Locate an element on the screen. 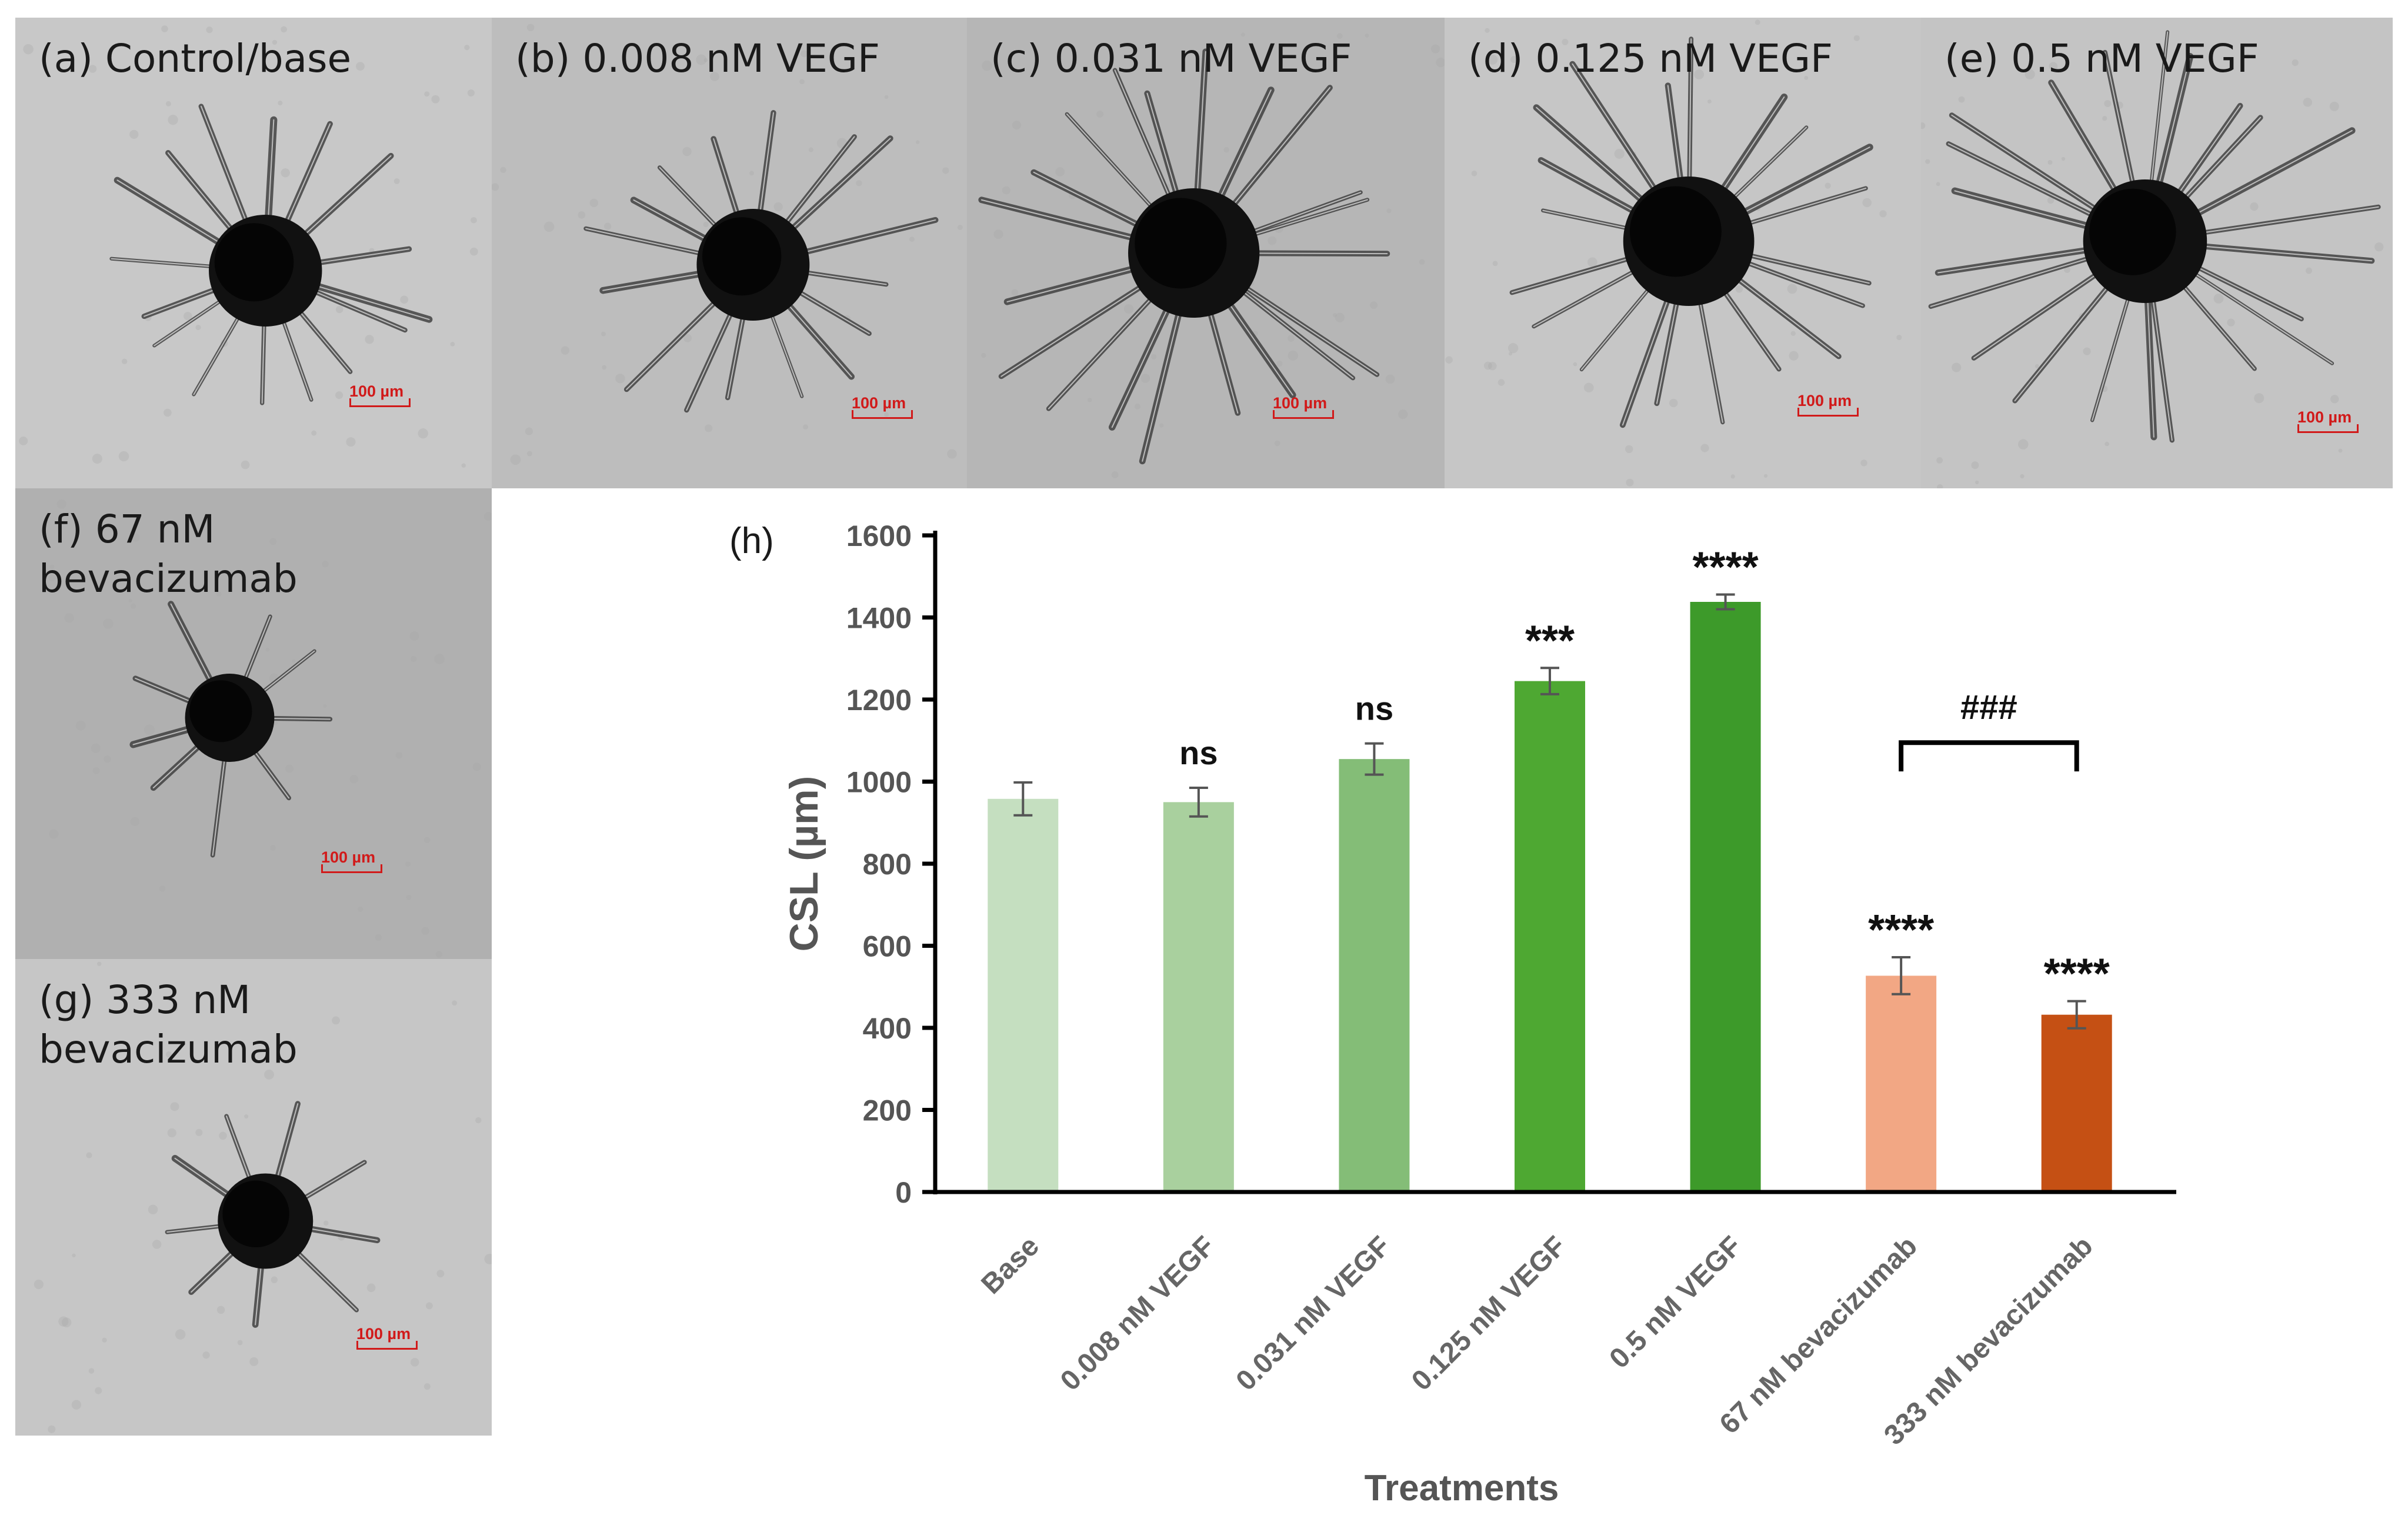 This screenshot has width=2408, height=1525. spheroid-image-d is located at coordinates (1683, 253).